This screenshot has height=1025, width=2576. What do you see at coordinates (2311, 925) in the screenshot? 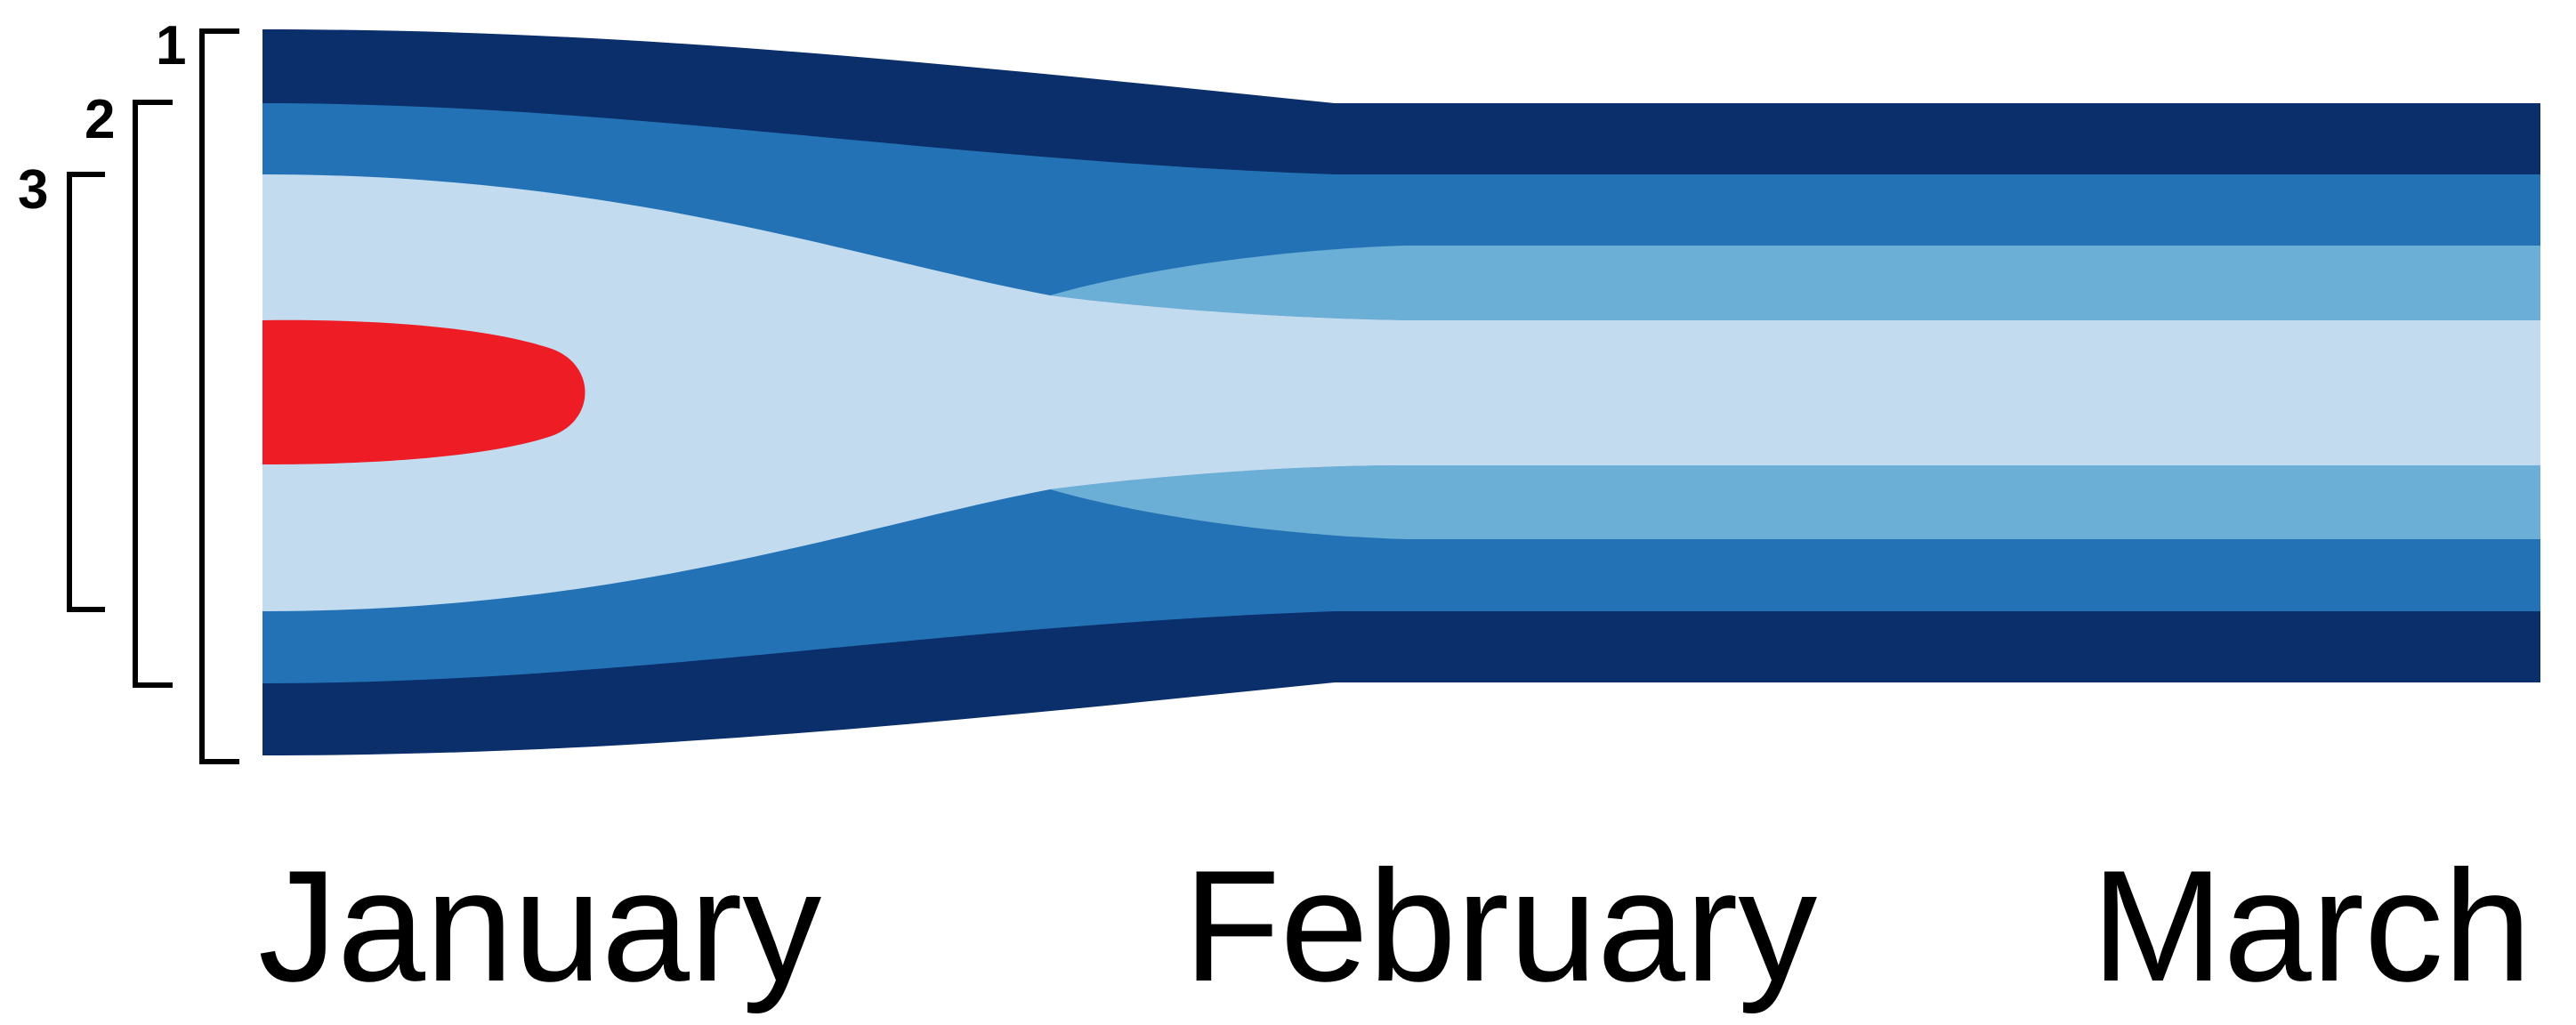
I see `month-label-march: March` at bounding box center [2311, 925].